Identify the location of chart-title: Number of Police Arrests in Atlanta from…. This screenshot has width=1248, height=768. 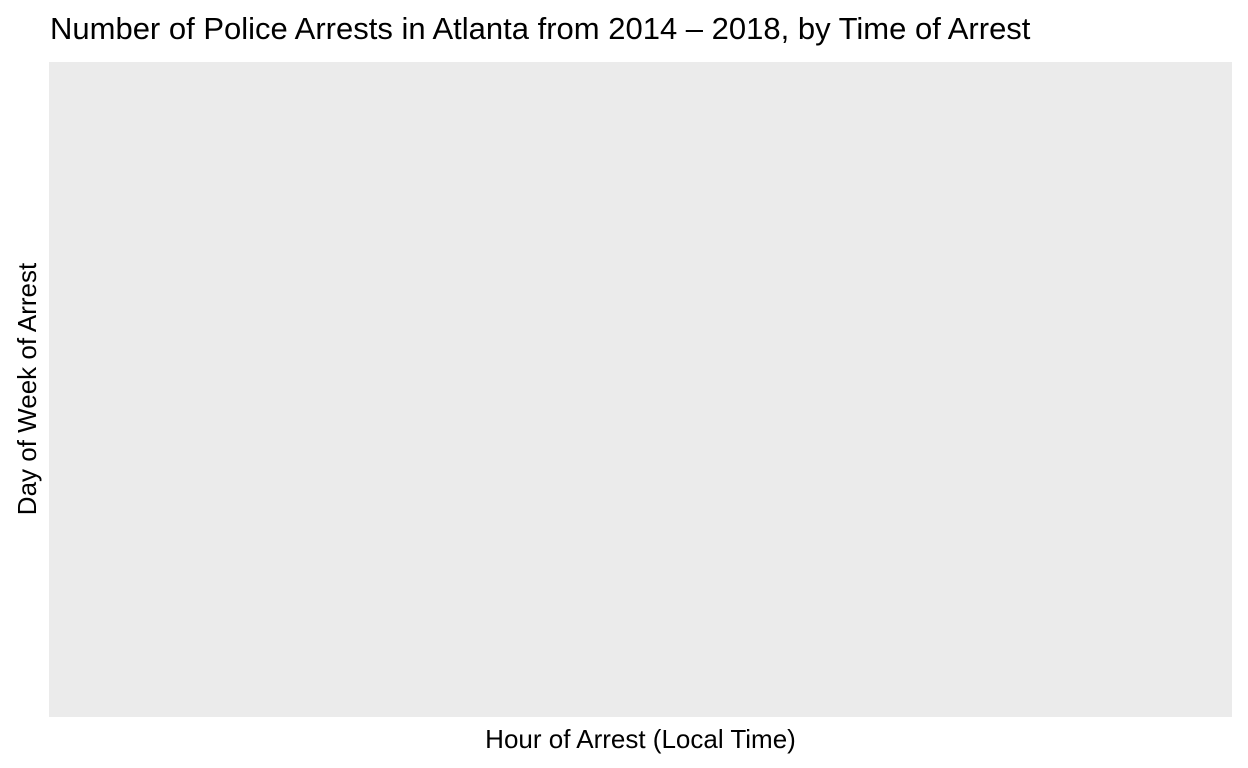
(540, 28).